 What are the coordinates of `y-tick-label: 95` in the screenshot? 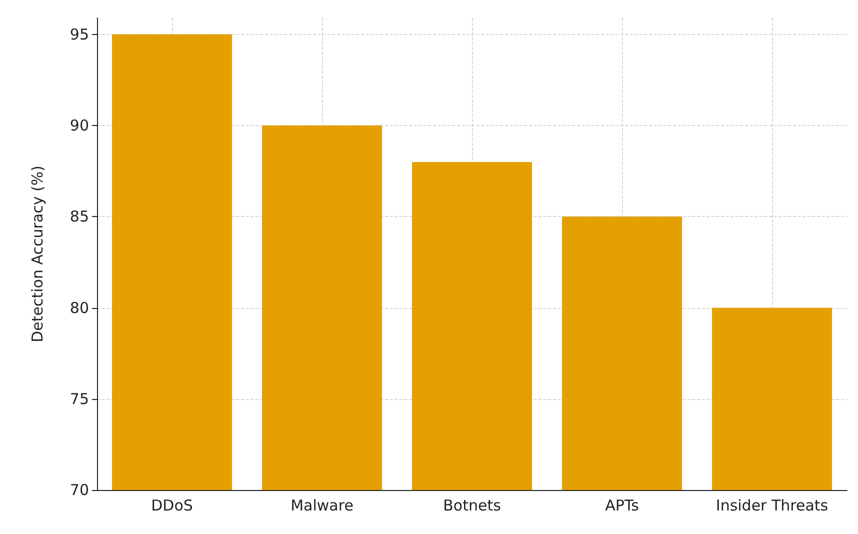 It's located at (79, 34).